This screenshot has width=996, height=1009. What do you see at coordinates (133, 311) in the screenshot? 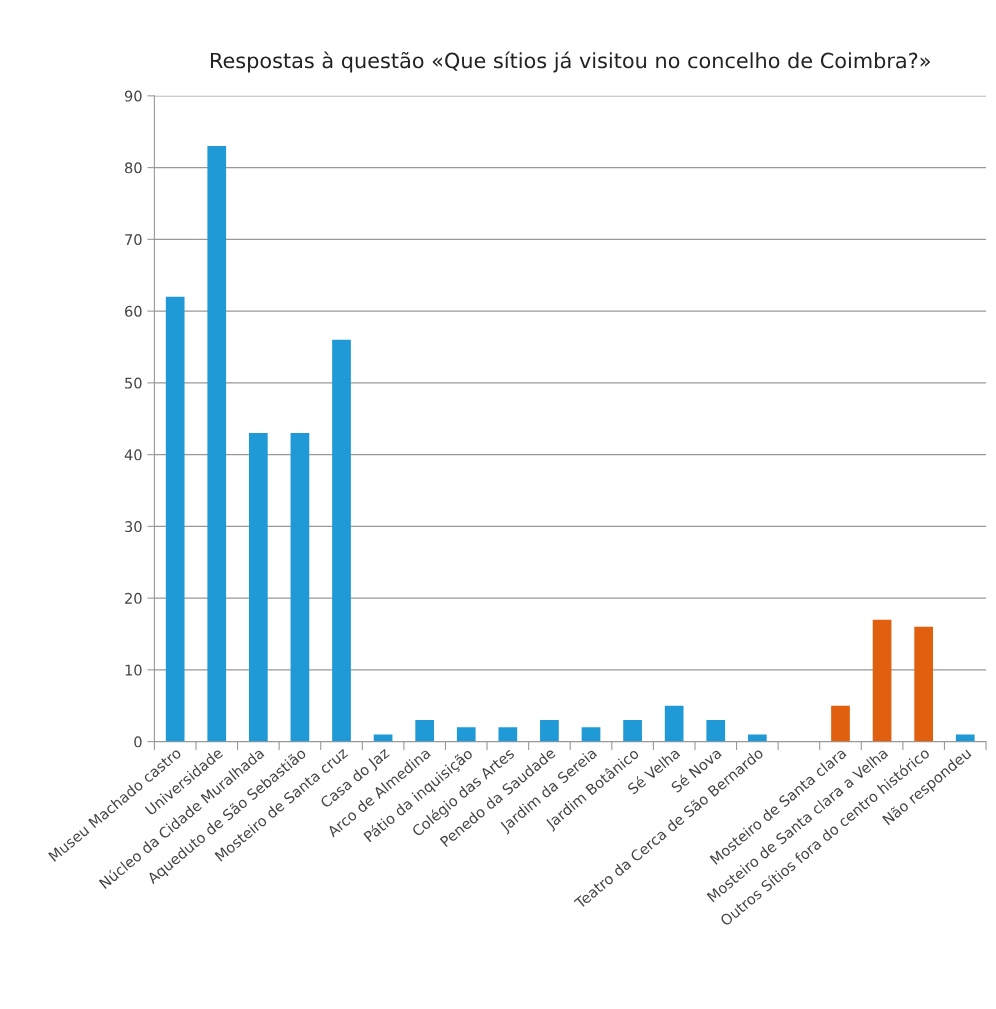
I see `y-tick-label: 60` at bounding box center [133, 311].